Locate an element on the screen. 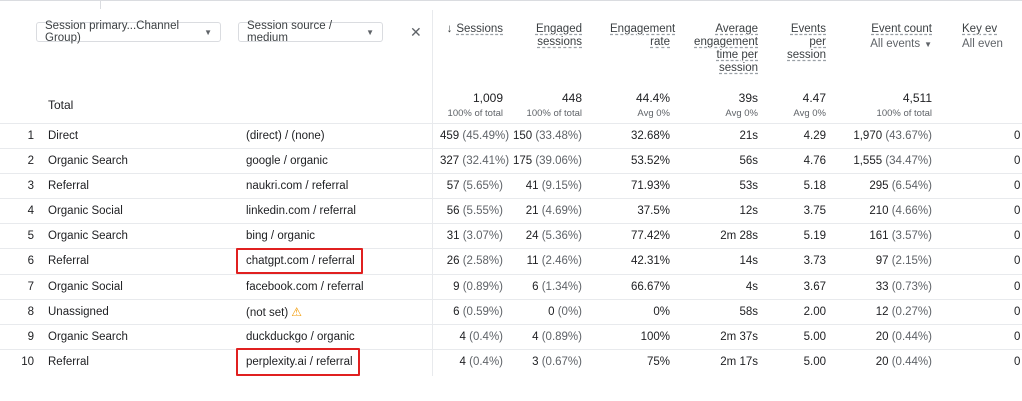 The height and width of the screenshot is (401, 1022). event-count-filter: All events ▼ is located at coordinates (901, 44).